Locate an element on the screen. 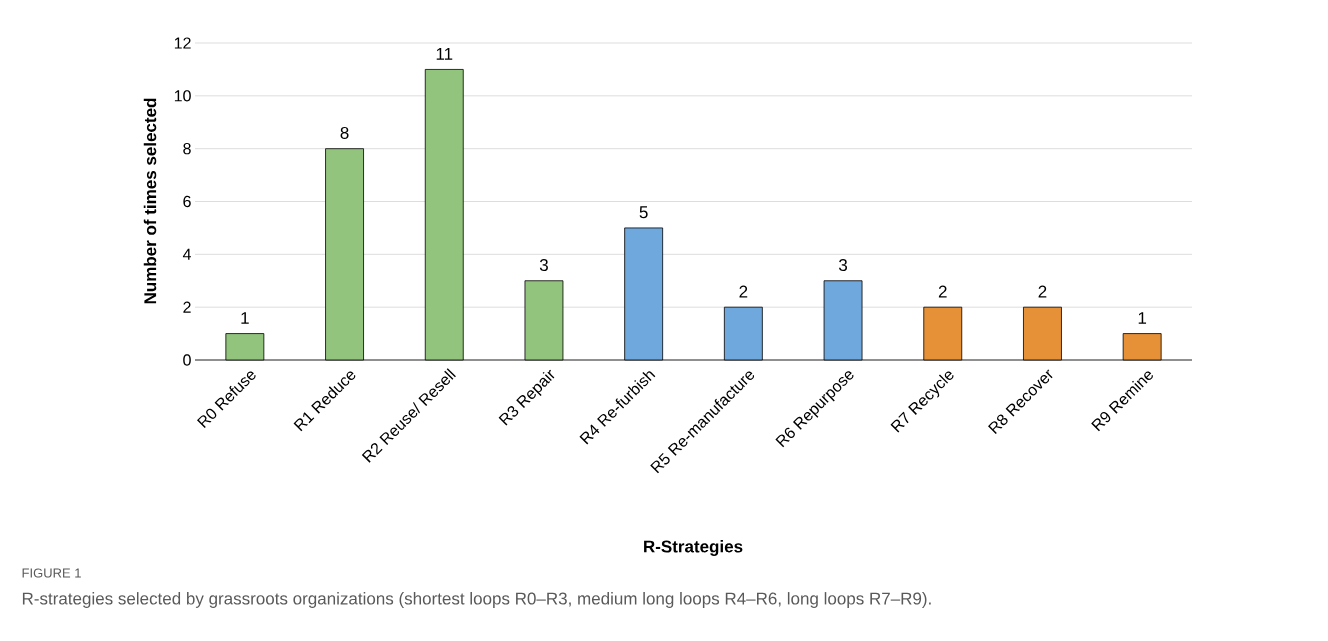 The height and width of the screenshot is (641, 1328). x-axis-title: R-Strategies is located at coordinates (693, 548).